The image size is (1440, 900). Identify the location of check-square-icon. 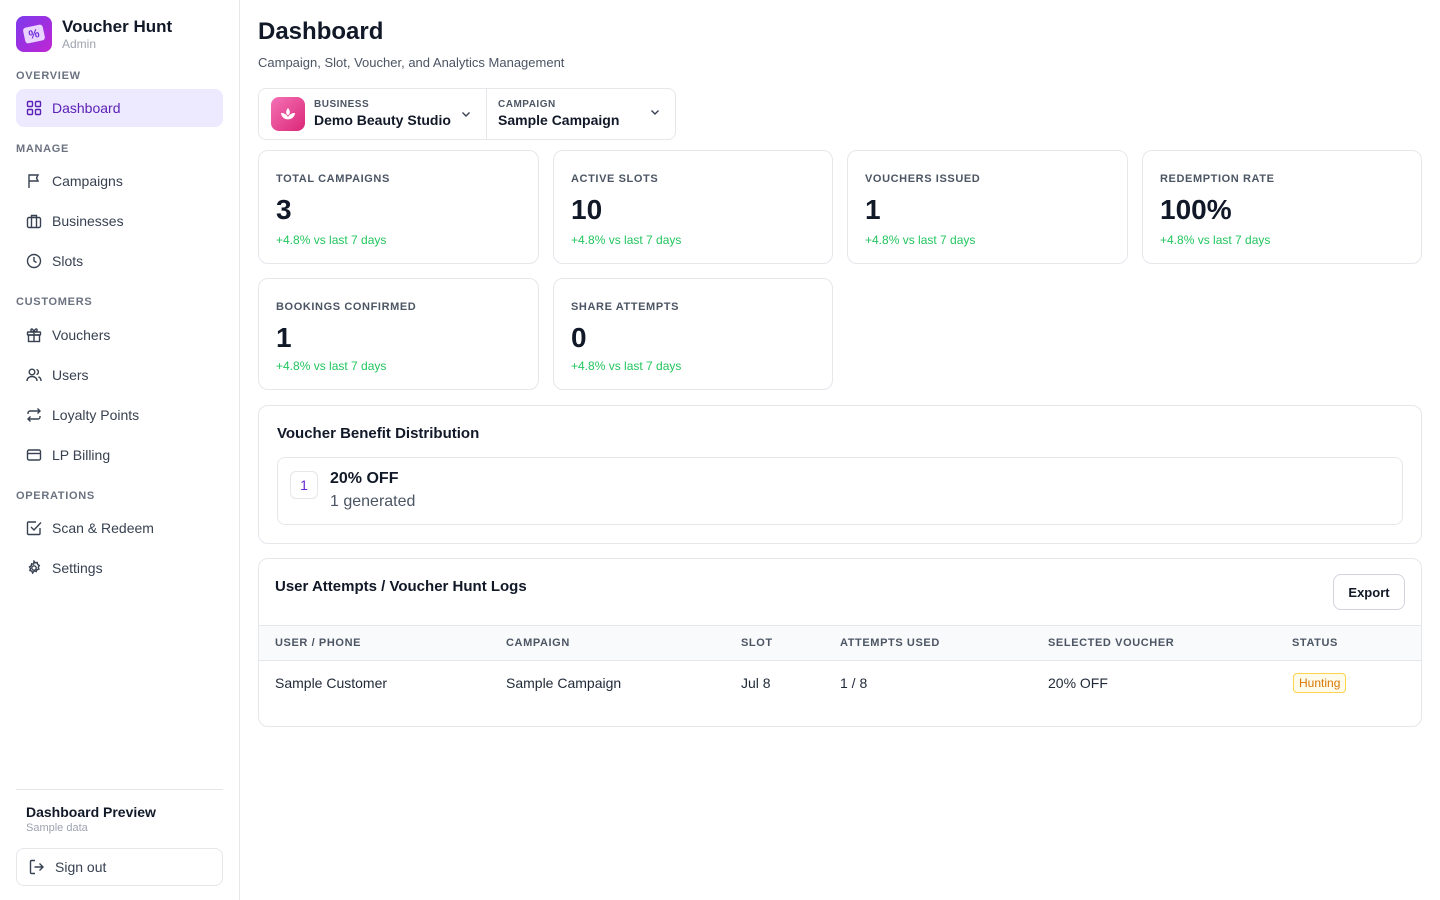
(34, 528).